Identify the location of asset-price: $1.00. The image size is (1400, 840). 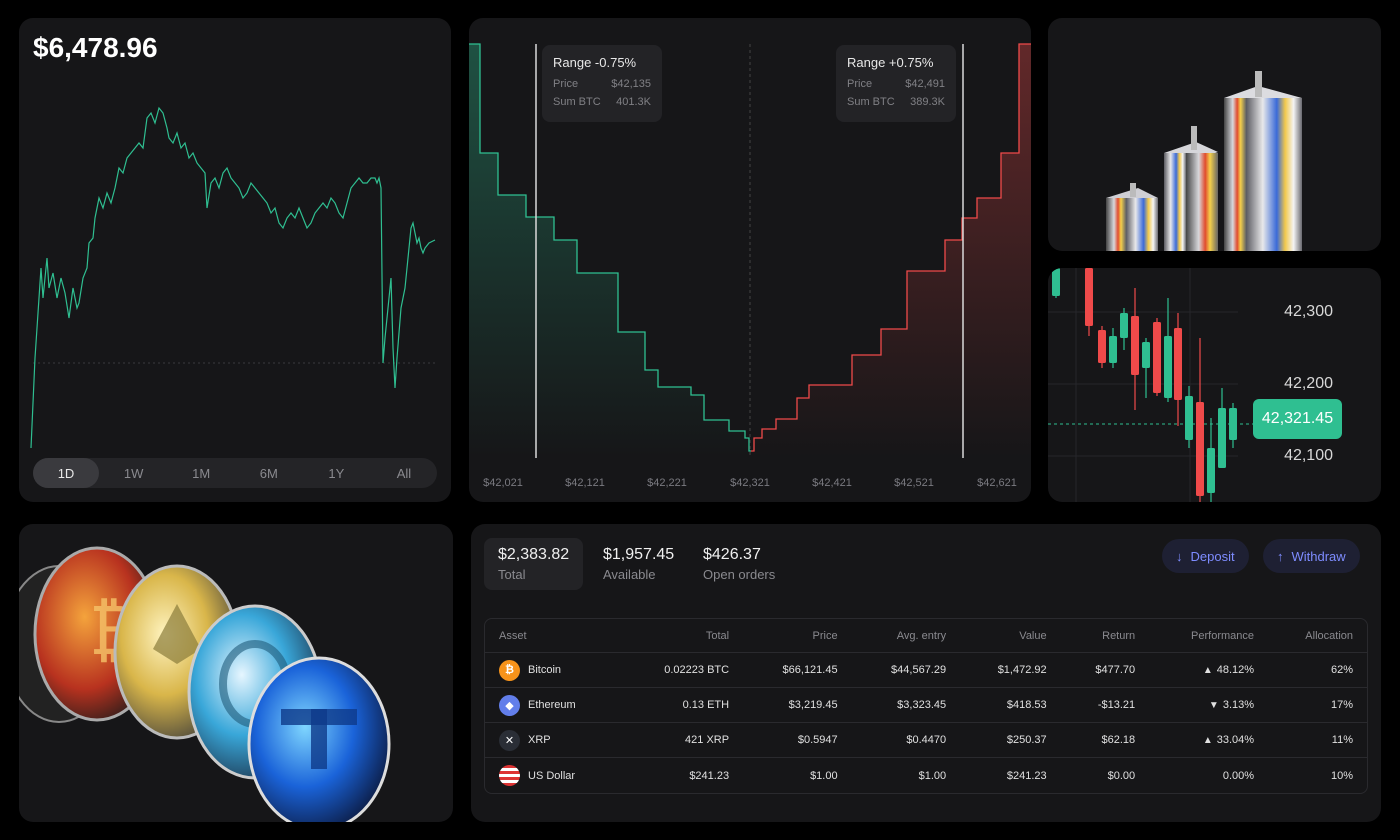
(824, 775).